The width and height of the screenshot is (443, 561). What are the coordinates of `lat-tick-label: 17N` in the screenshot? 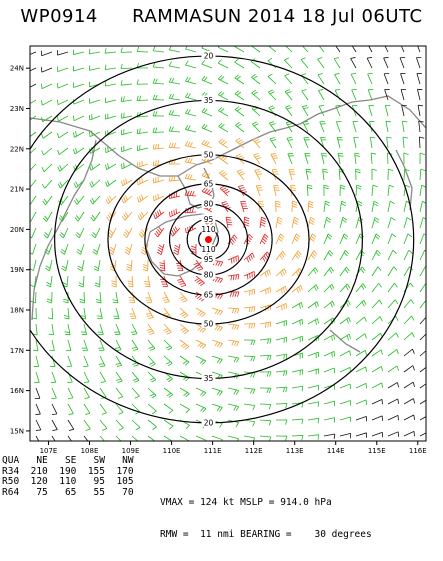 It's located at (17, 351).